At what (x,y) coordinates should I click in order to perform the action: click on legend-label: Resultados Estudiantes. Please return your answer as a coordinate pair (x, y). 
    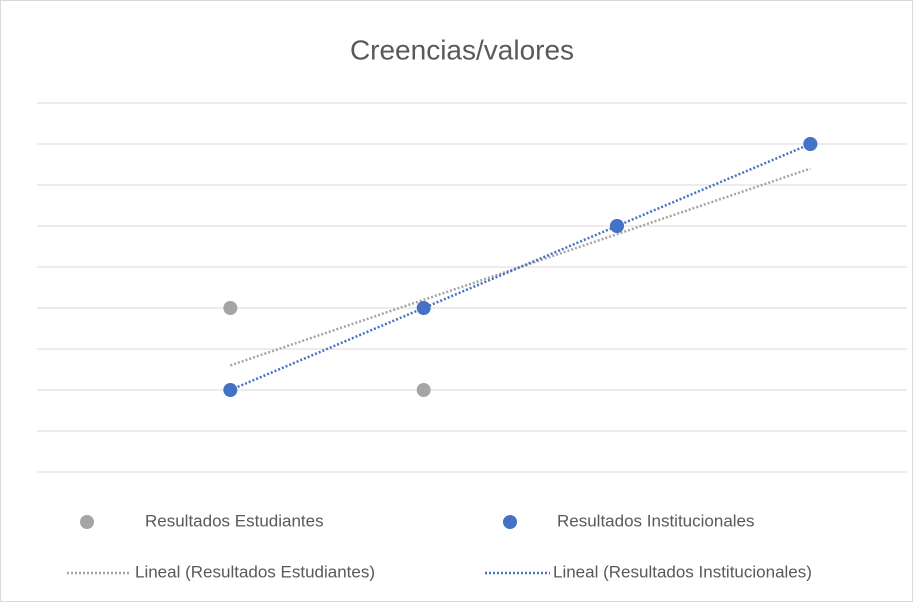
    Looking at the image, I should click on (234, 520).